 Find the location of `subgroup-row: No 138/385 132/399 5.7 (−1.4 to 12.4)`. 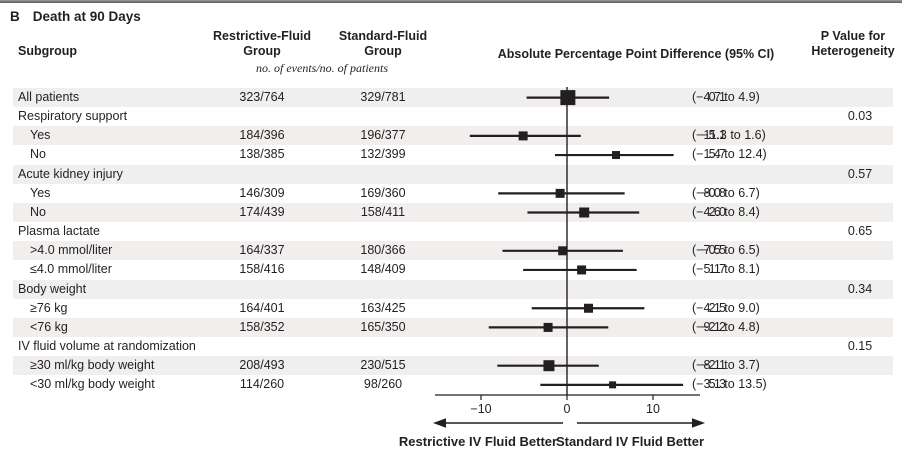

subgroup-row: No 138/385 132/399 5.7 (−1.4 to 12.4) is located at coordinates (453, 154).